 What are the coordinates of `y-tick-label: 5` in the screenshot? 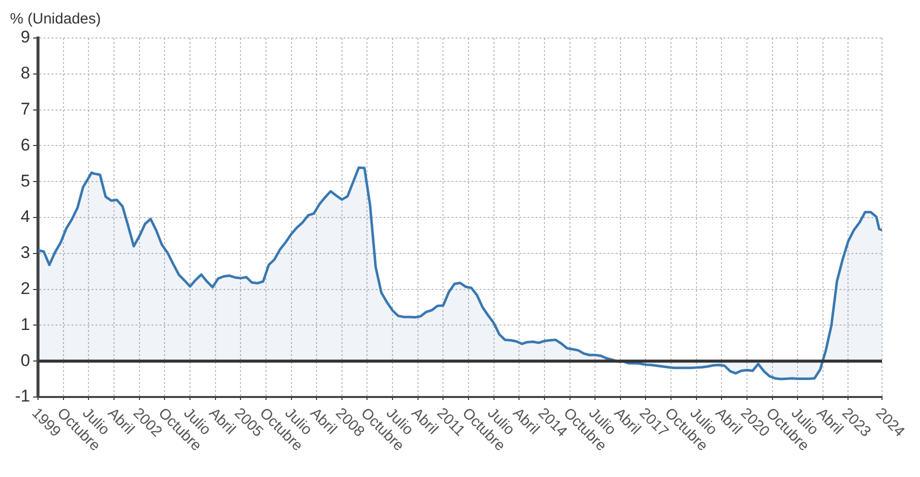 It's located at (25, 180).